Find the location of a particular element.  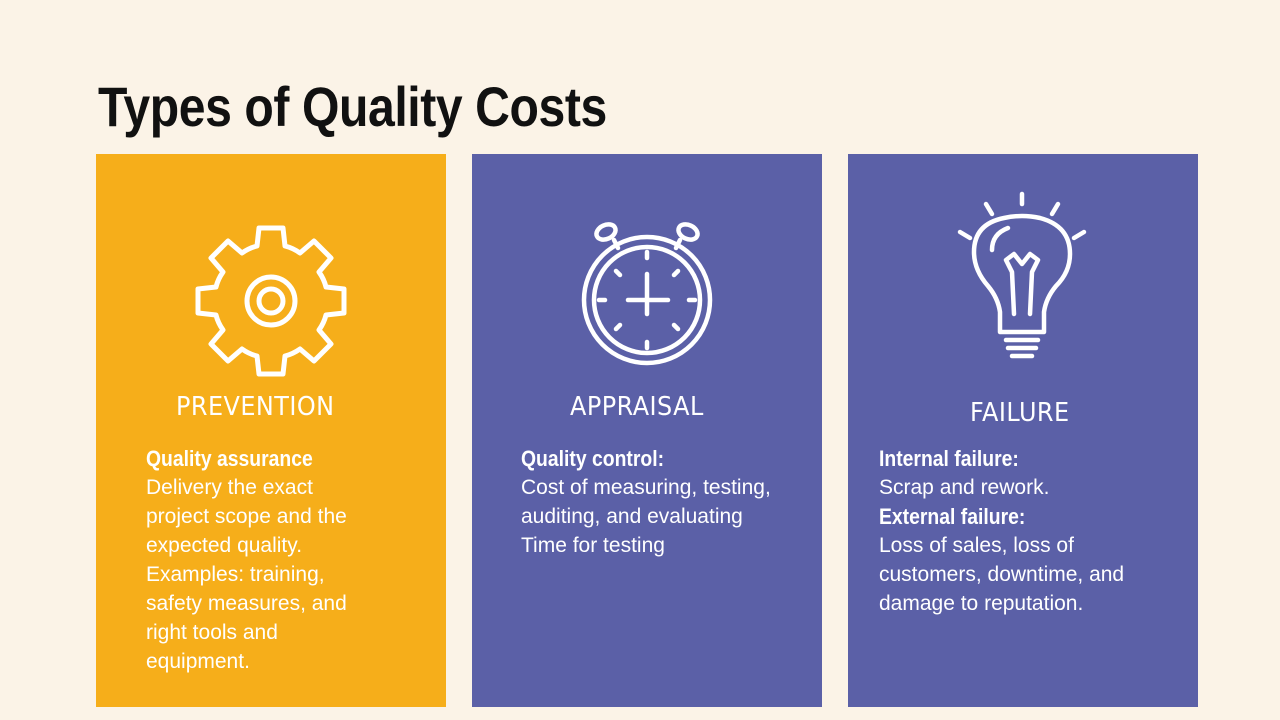

slide-title: Types of Quality Costs is located at coordinates (352, 106).